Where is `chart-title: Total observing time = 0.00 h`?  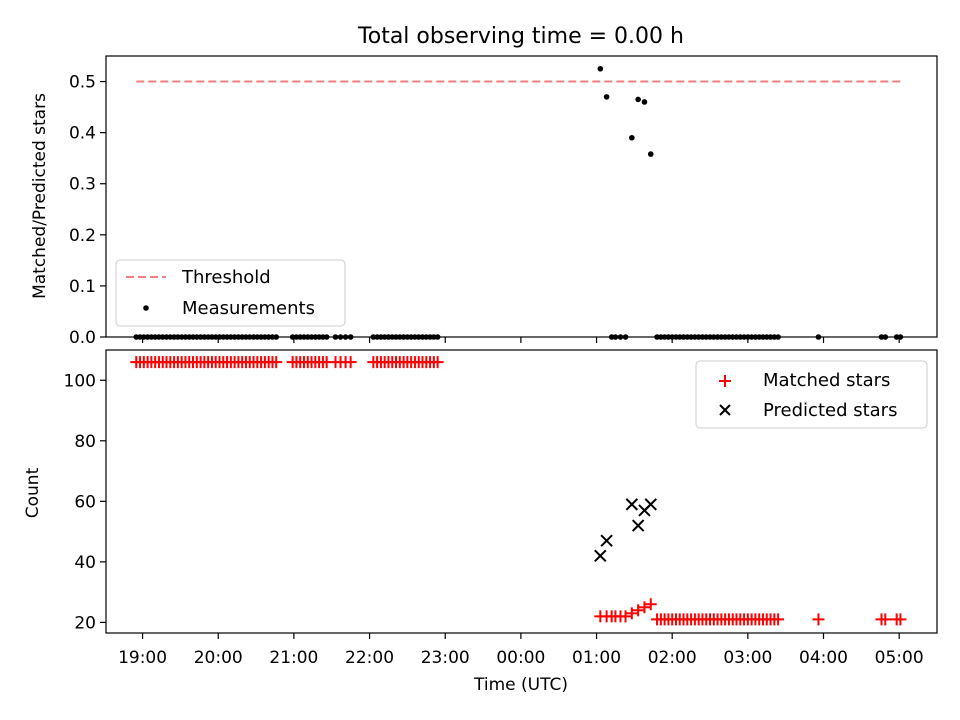 chart-title: Total observing time = 0.00 h is located at coordinates (520, 36).